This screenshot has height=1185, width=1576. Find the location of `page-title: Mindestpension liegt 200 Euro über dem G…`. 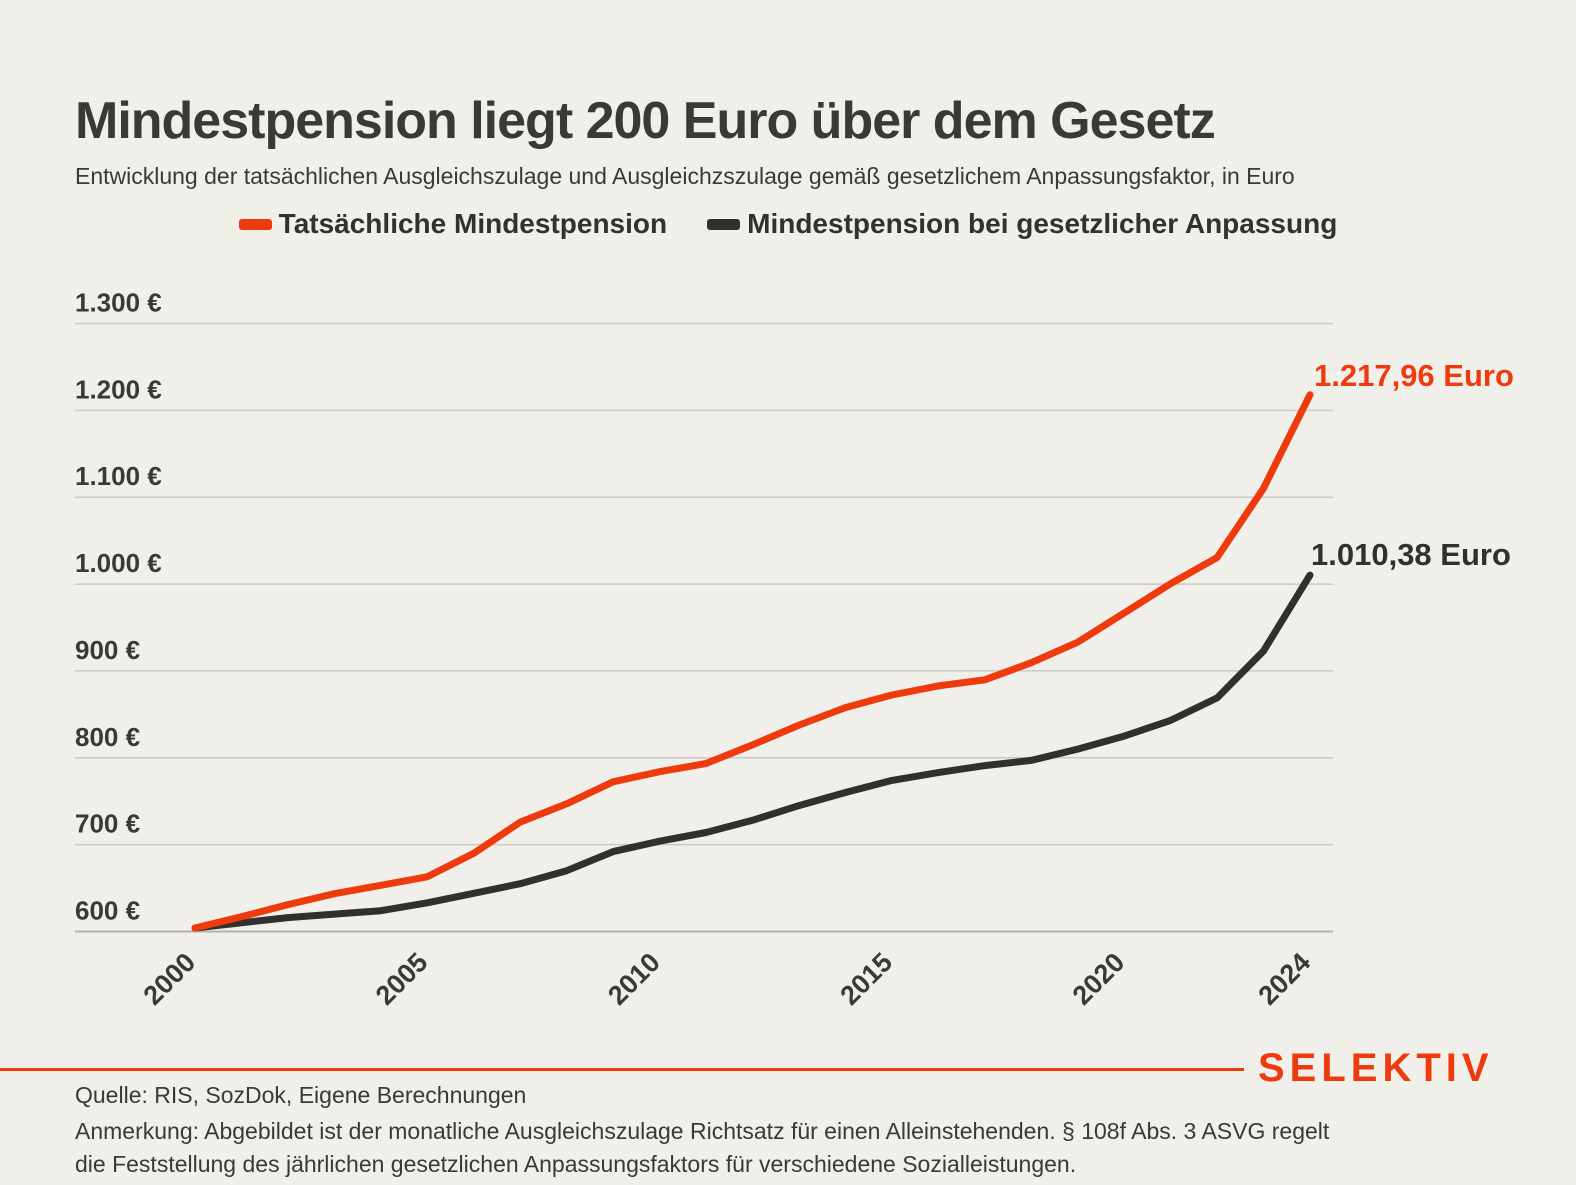

page-title: Mindestpension liegt 200 Euro über dem G… is located at coordinates (645, 120).